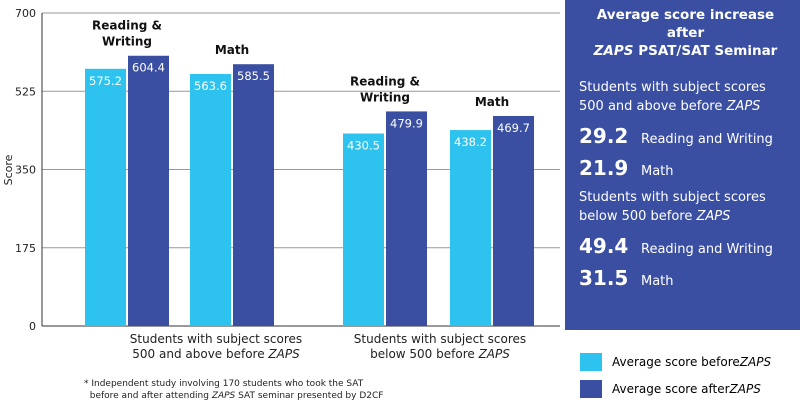 This screenshot has width=800, height=406. What do you see at coordinates (25, 248) in the screenshot?
I see `y-tick-label: 175` at bounding box center [25, 248].